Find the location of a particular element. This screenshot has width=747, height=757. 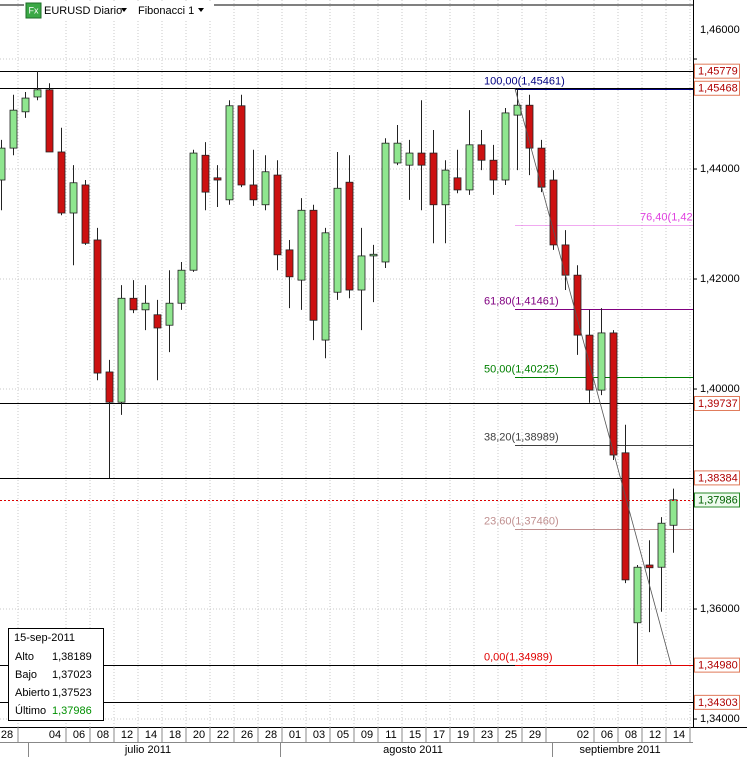

info-label: Alto is located at coordinates (24, 657).